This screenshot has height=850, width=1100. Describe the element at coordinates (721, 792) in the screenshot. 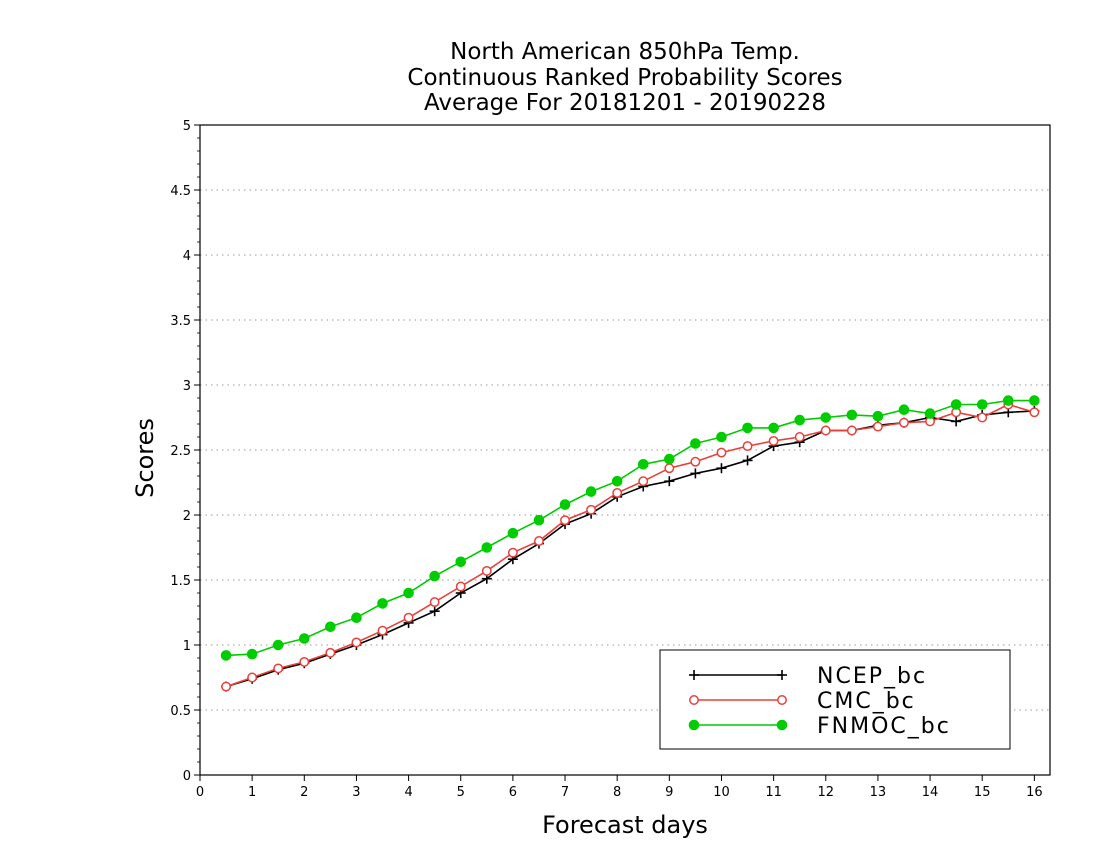

I see `x-tick-label: 10` at that location.